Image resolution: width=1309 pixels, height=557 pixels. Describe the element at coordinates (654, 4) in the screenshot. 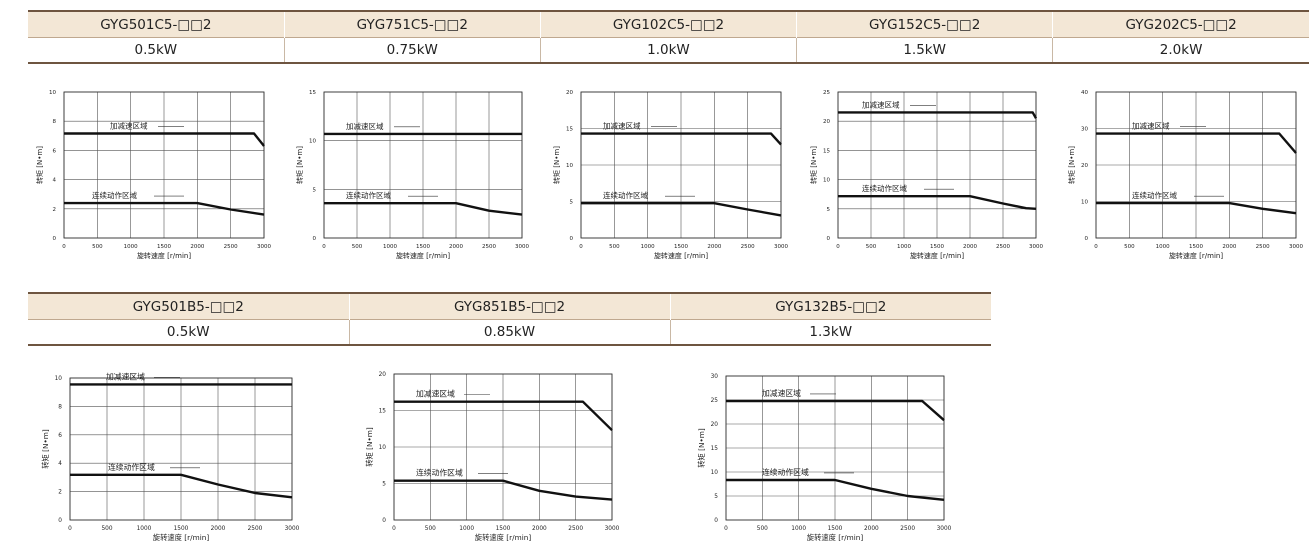

I see `top-title-strip` at that location.